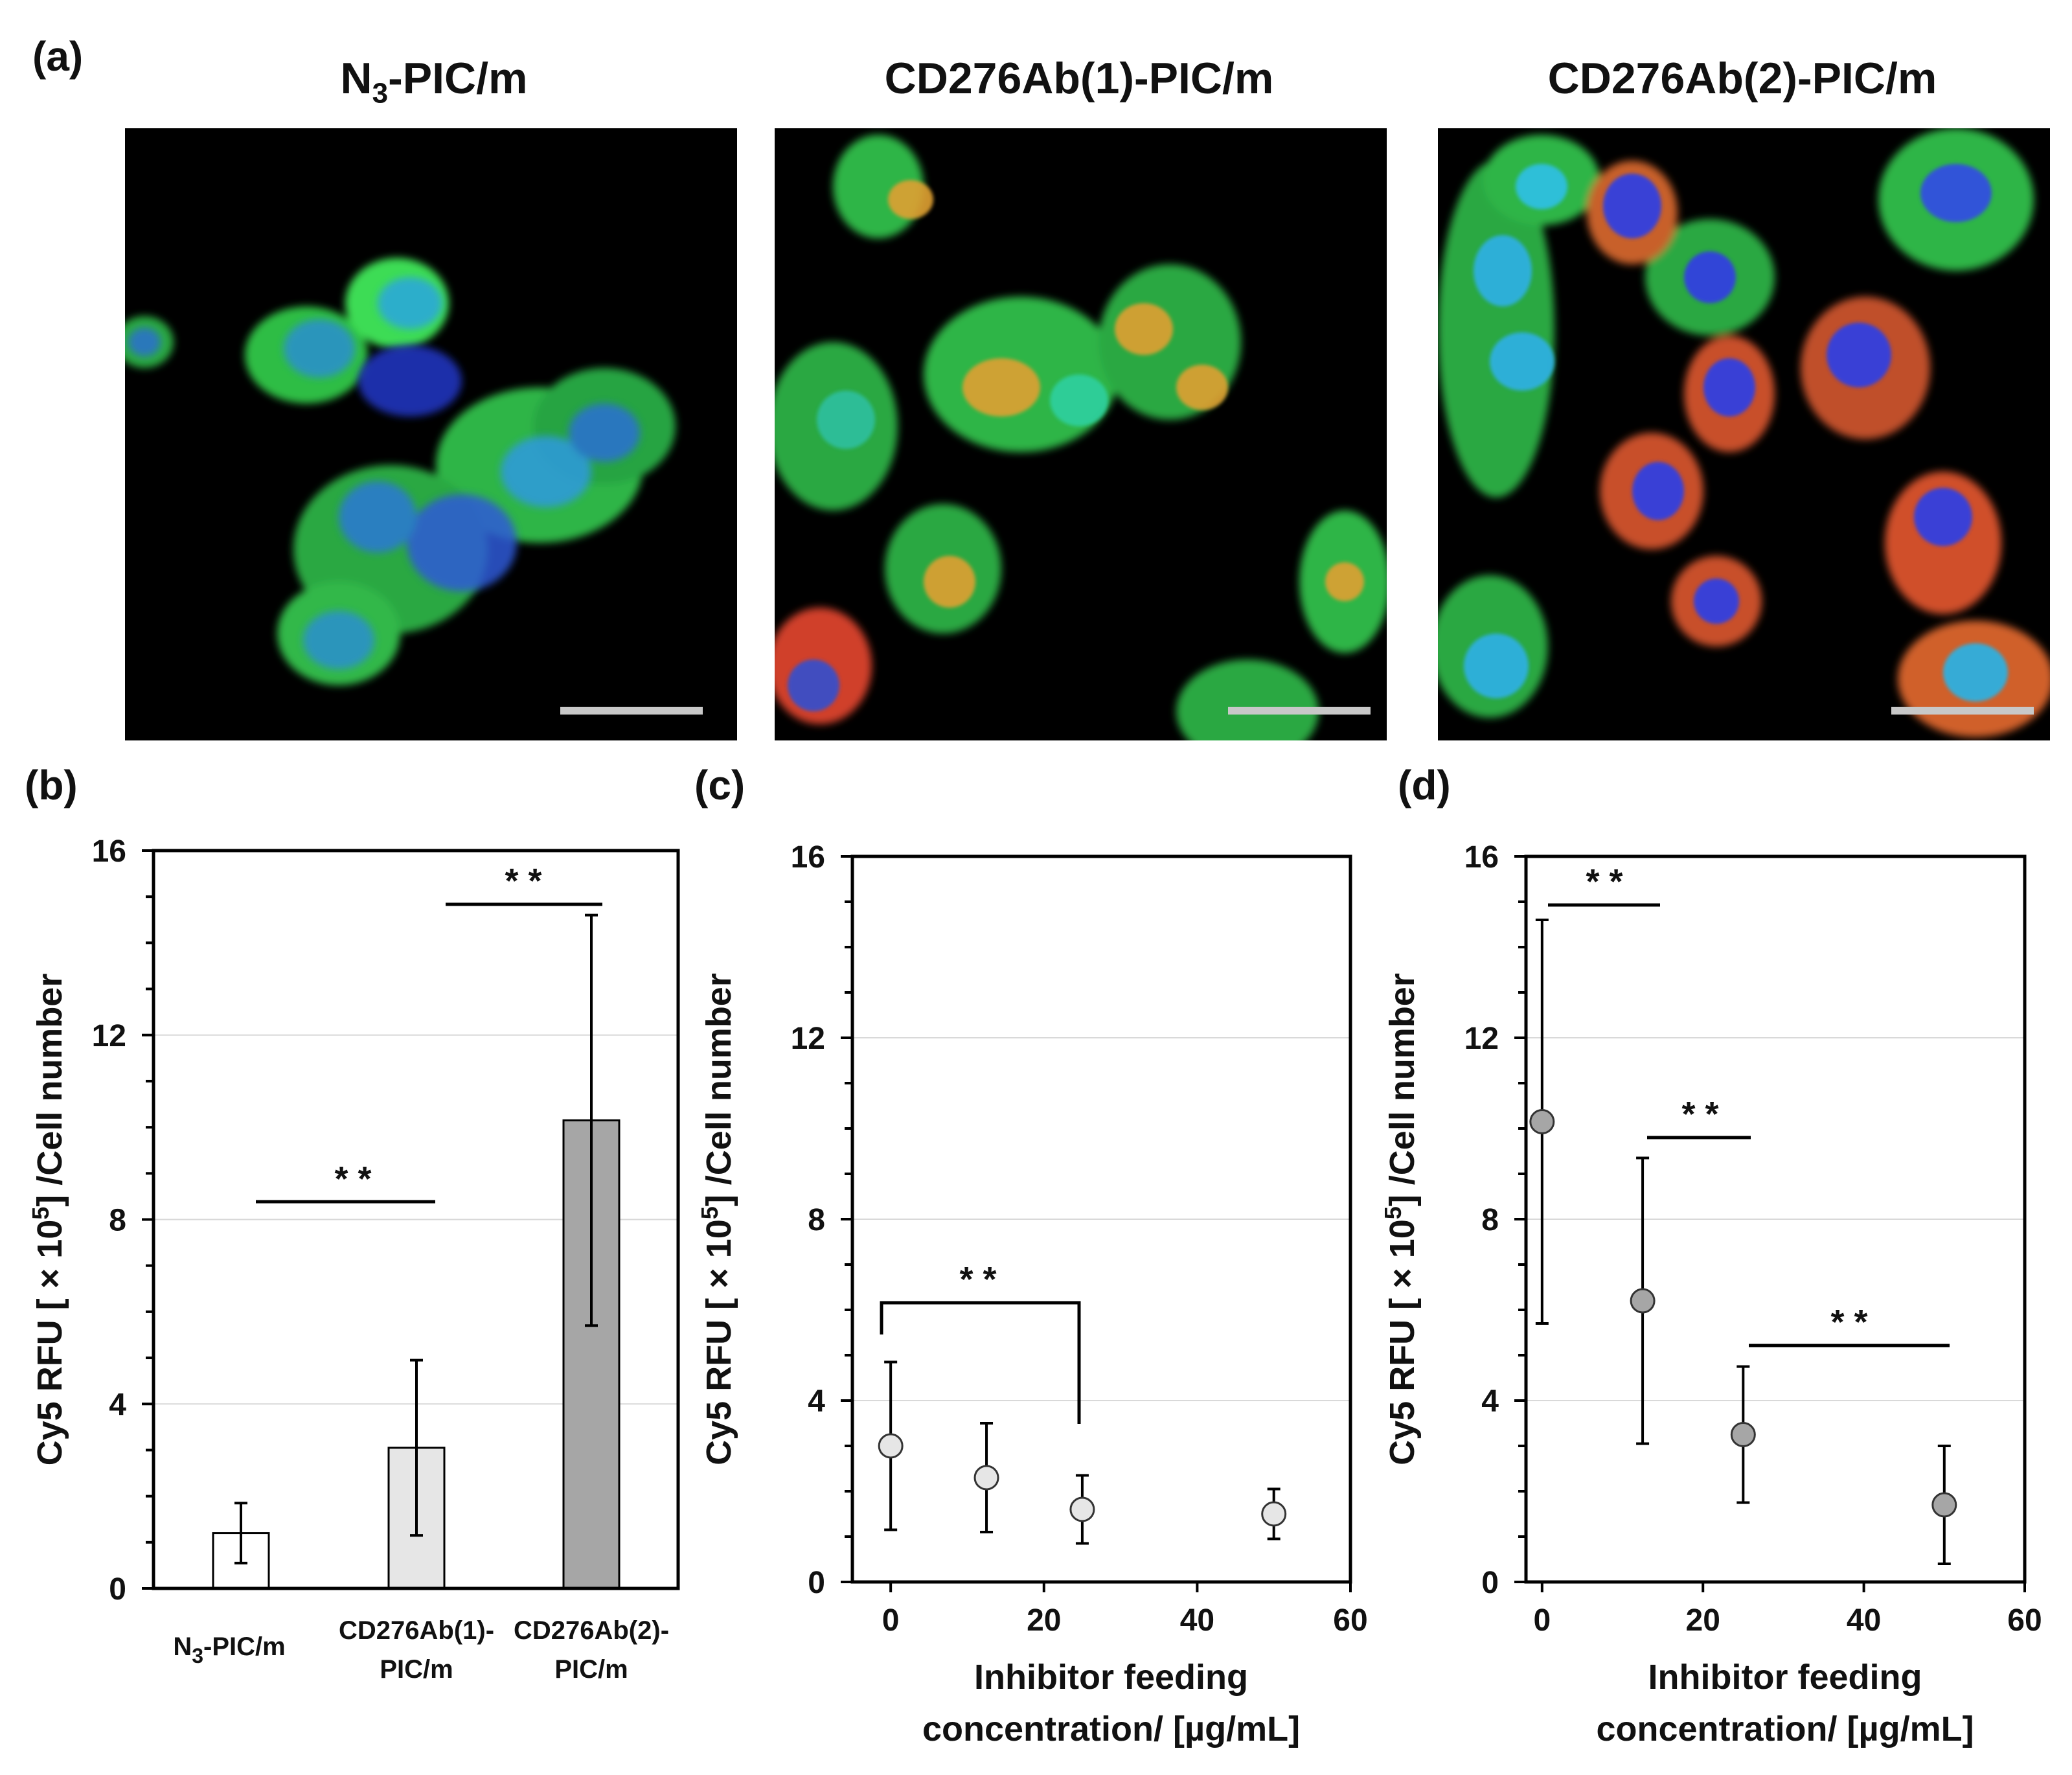  I want to click on x-category-label: CD276Ab(2)-, so click(591, 1630).